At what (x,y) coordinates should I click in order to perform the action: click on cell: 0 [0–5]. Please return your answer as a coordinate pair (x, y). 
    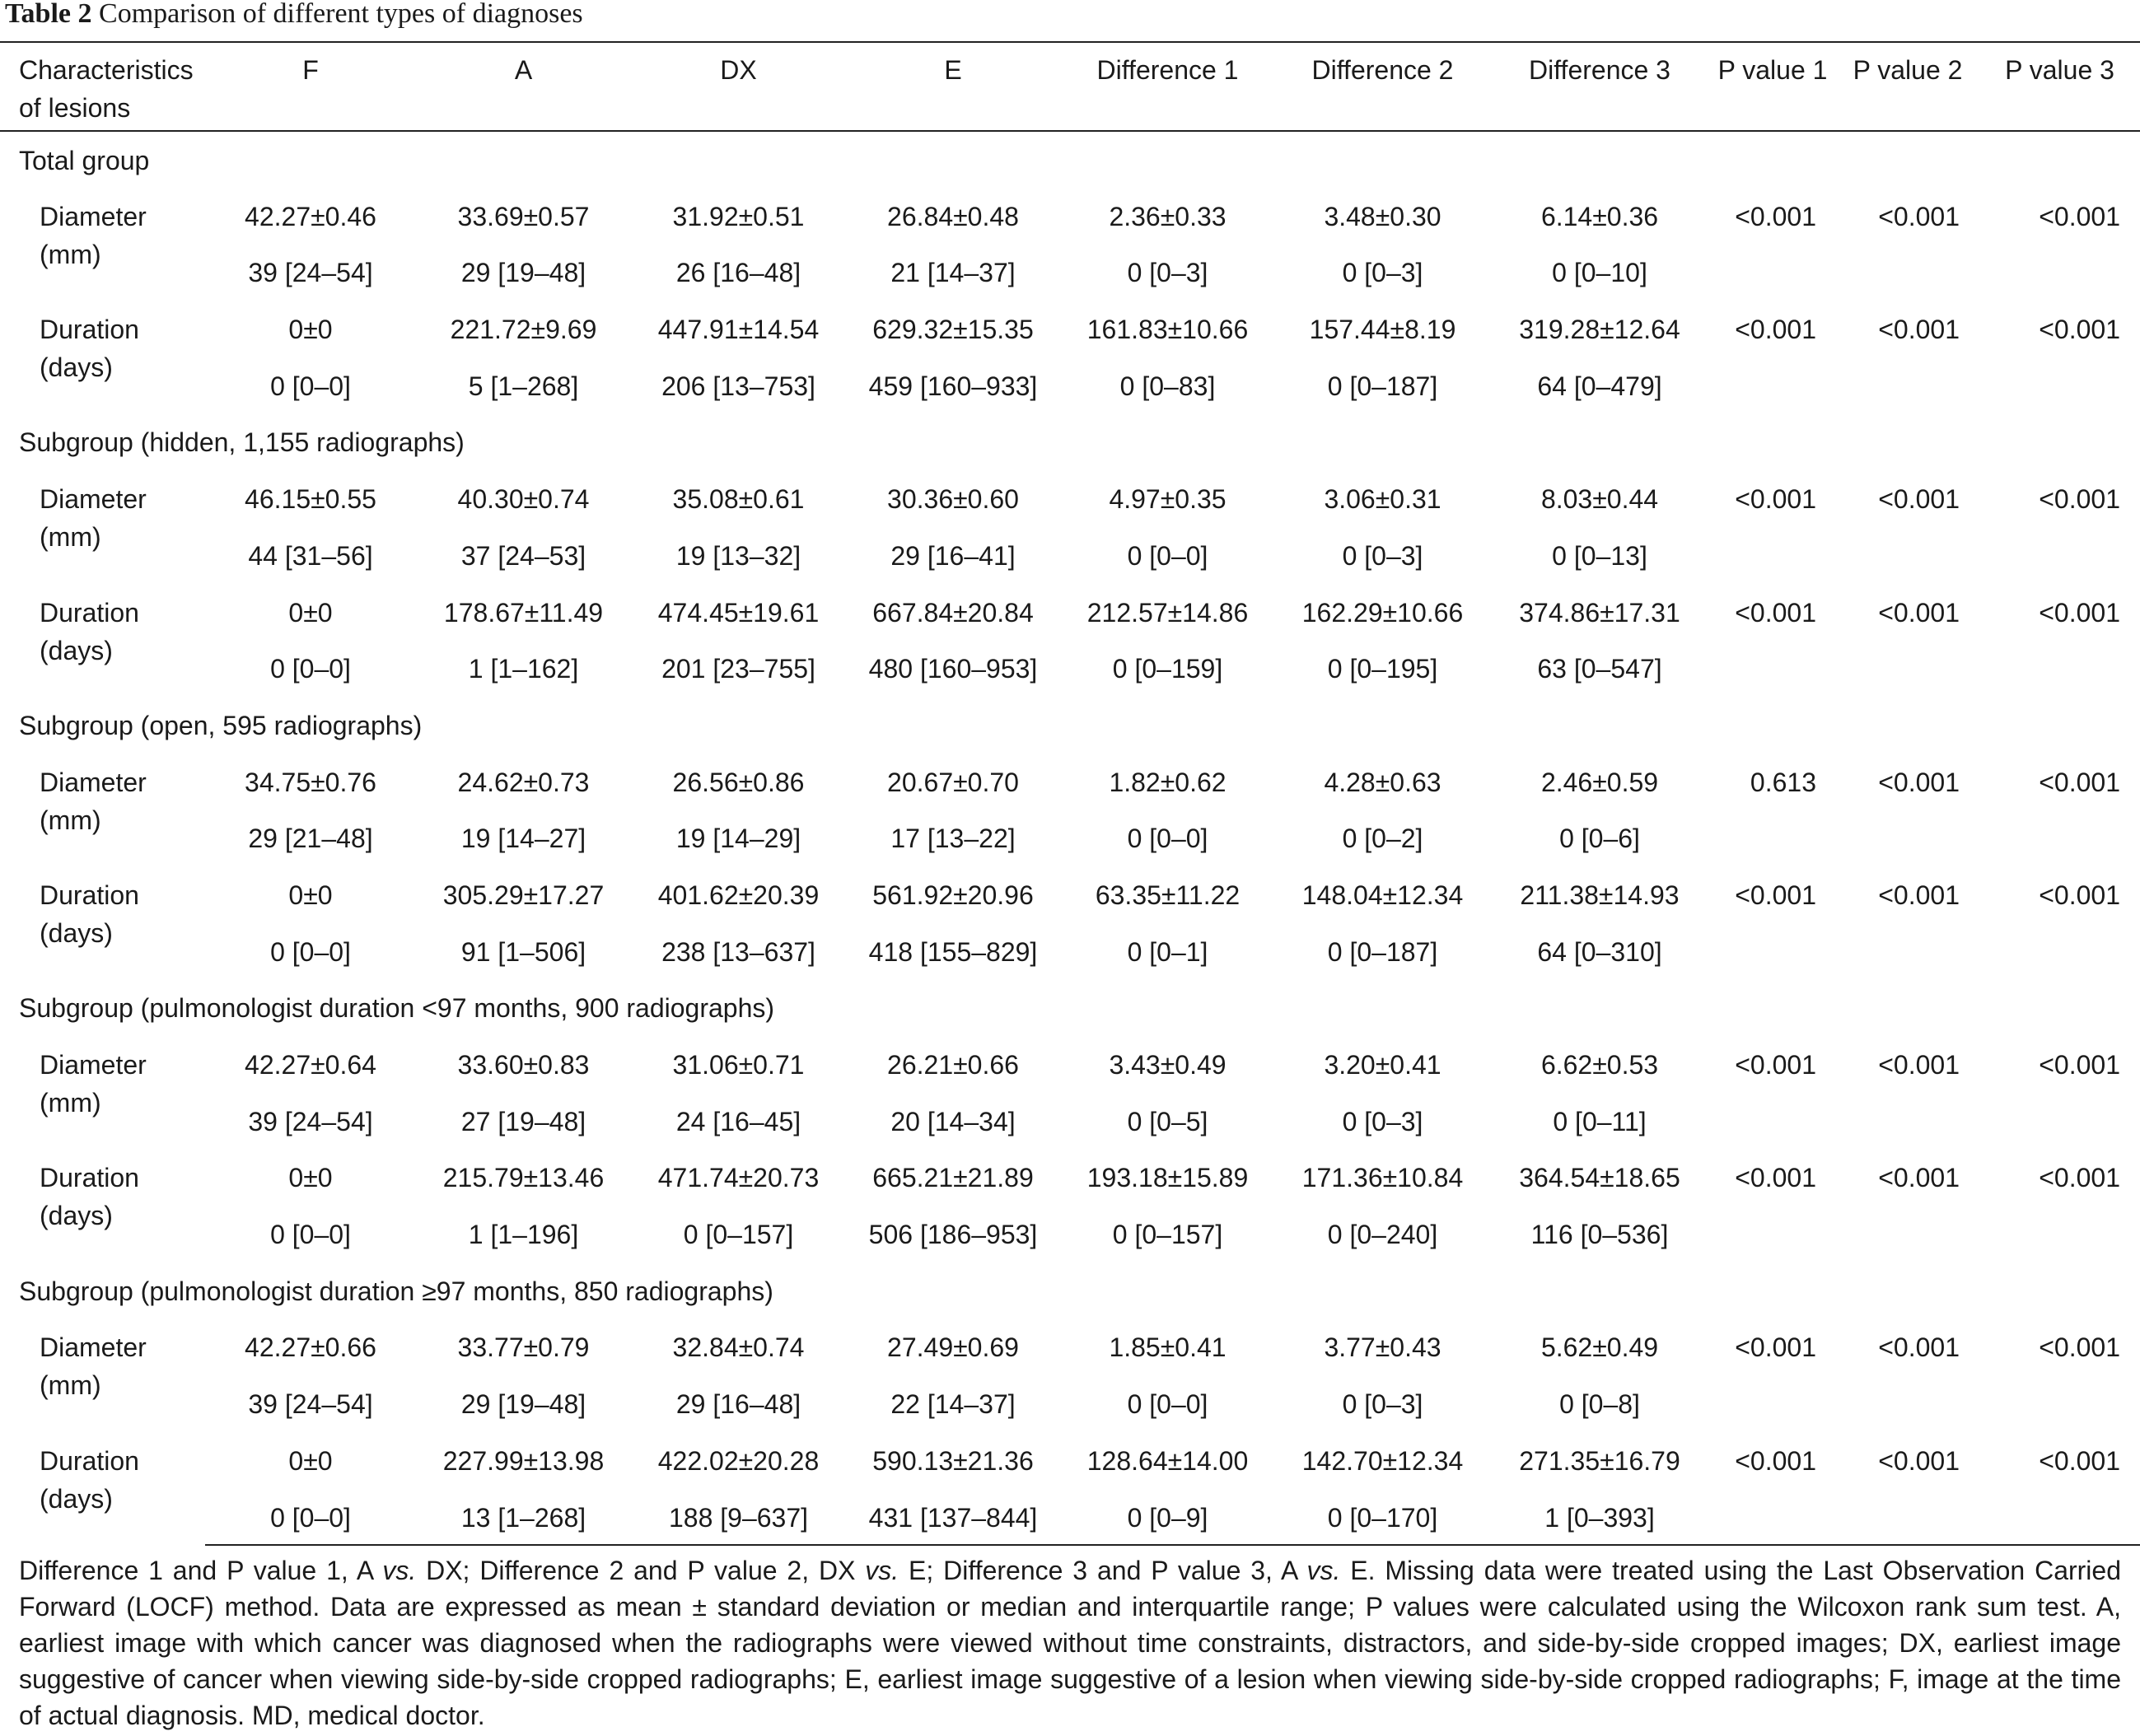
    Looking at the image, I should click on (1167, 1121).